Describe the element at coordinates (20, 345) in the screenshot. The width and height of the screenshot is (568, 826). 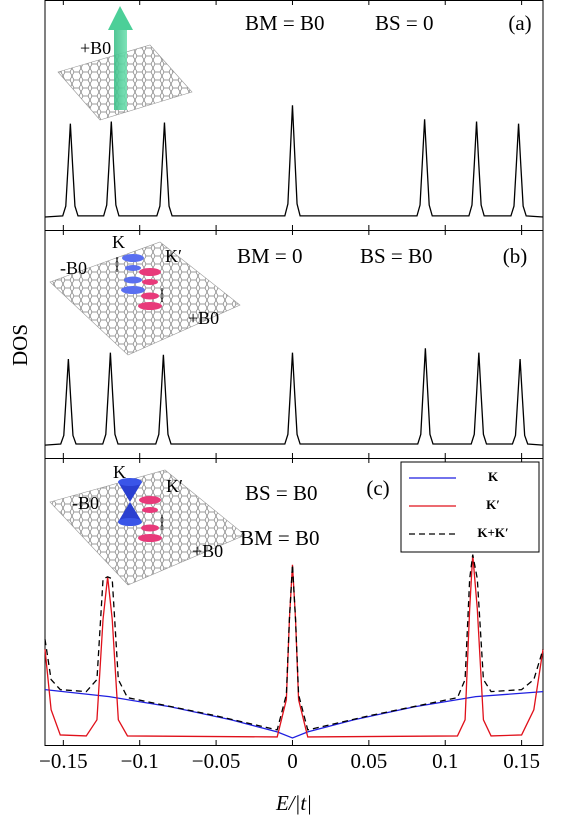
I see `y-axis-label: DOS` at that location.